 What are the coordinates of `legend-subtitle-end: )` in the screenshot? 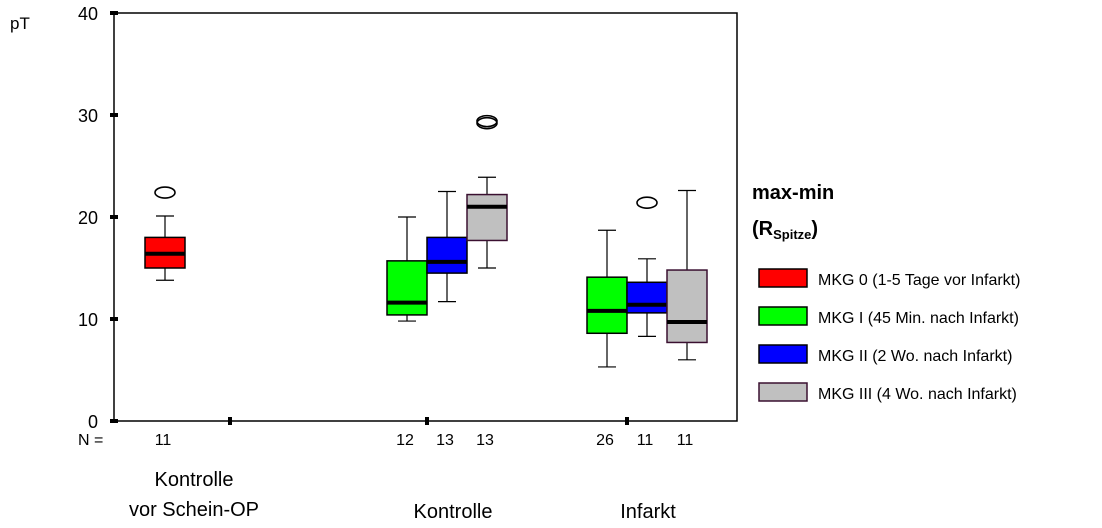 It's located at (814, 229).